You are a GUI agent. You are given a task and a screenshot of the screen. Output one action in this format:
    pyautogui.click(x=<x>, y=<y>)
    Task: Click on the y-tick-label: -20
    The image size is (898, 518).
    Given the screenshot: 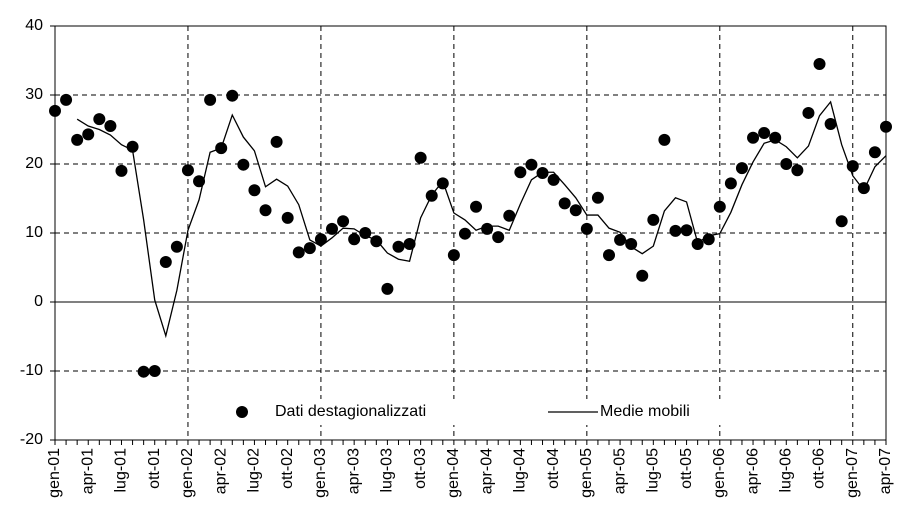 What is the action you would take?
    pyautogui.click(x=31, y=439)
    